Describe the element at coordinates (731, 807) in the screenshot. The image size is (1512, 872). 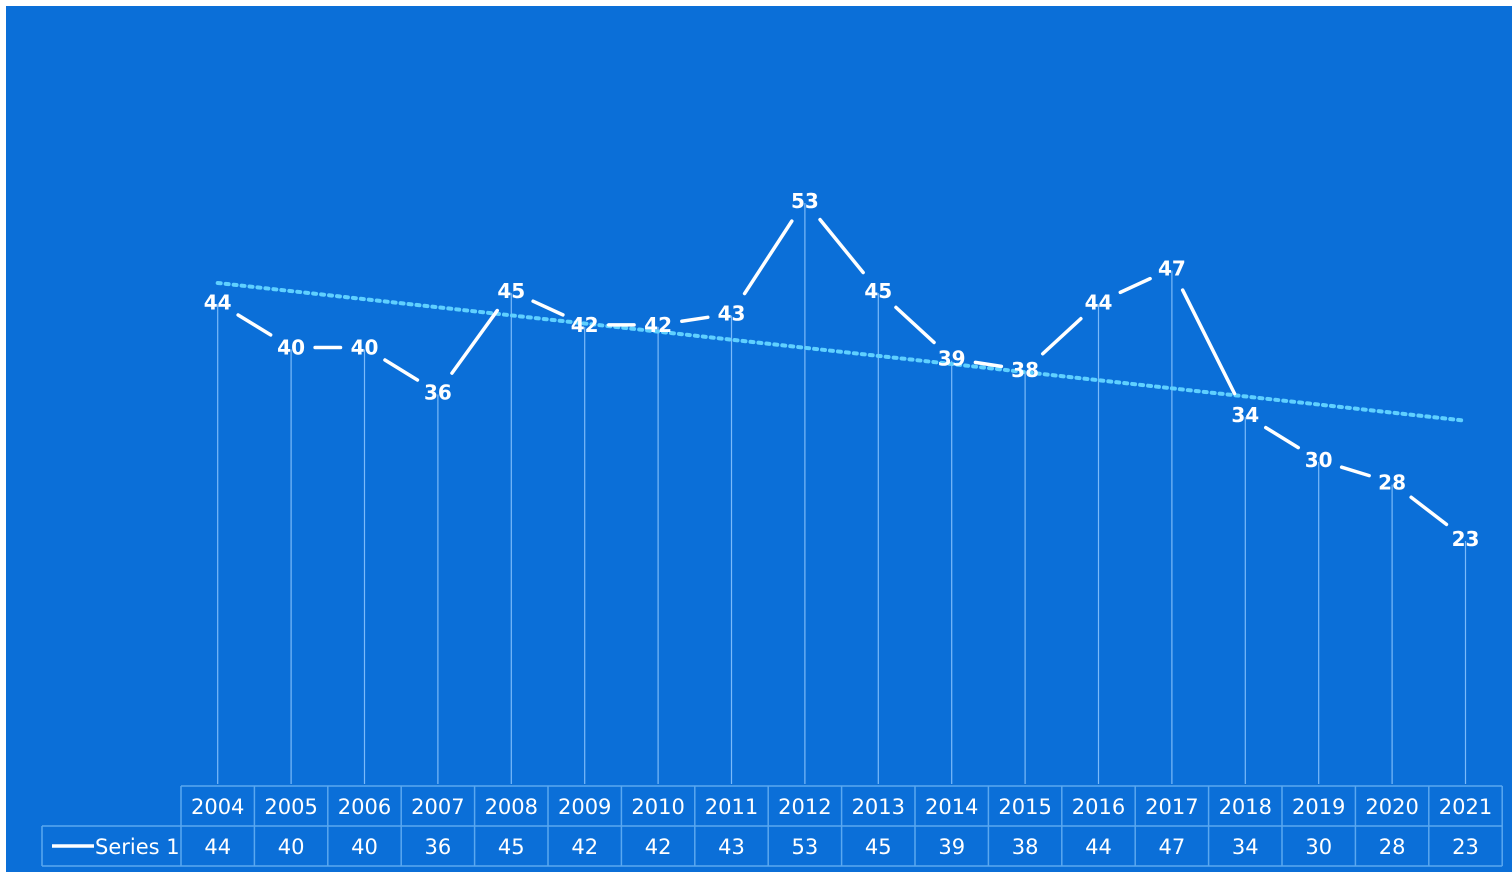
I see `x-tick-label-2011: 2011` at that location.